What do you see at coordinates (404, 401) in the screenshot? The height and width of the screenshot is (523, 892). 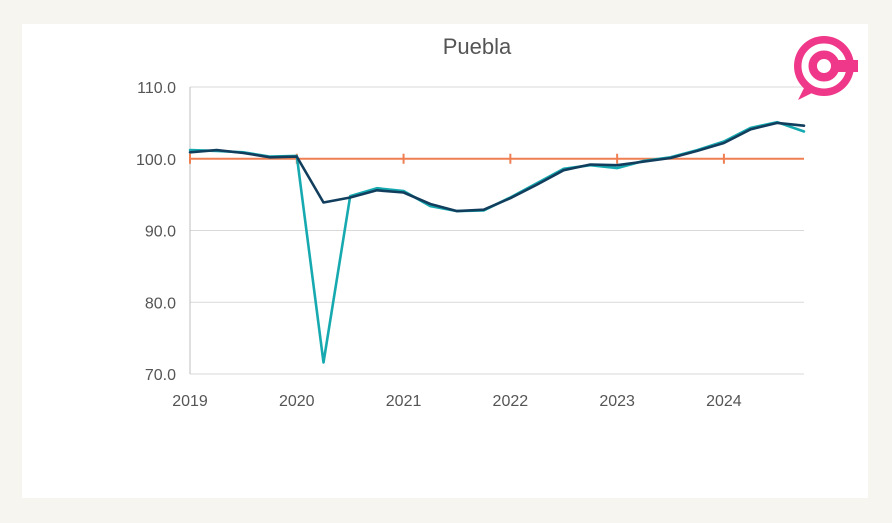 I see `x-tick-label: 2021` at bounding box center [404, 401].